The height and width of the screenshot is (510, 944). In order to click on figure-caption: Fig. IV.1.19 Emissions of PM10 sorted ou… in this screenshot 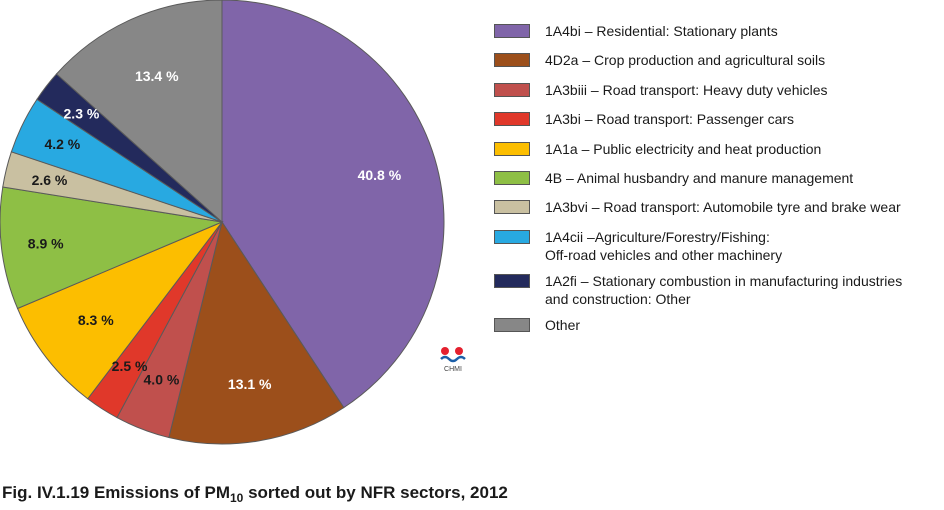, I will do `click(255, 494)`.